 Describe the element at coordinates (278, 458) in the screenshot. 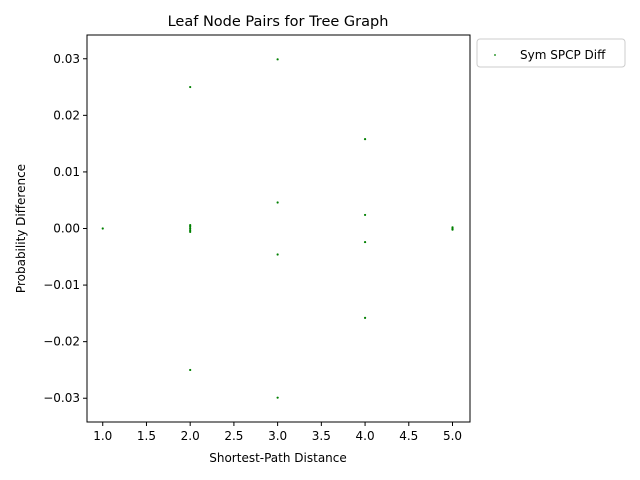

I see `x-axis-label: Shortest-Path Distance` at that location.